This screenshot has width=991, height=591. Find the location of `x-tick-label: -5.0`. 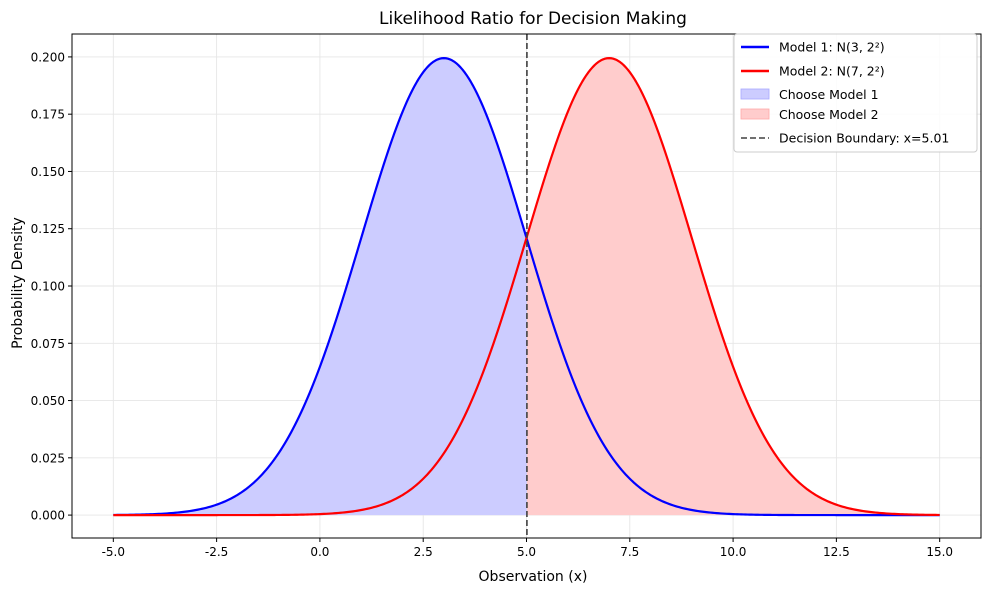

x-tick-label: -5.0 is located at coordinates (113, 552).